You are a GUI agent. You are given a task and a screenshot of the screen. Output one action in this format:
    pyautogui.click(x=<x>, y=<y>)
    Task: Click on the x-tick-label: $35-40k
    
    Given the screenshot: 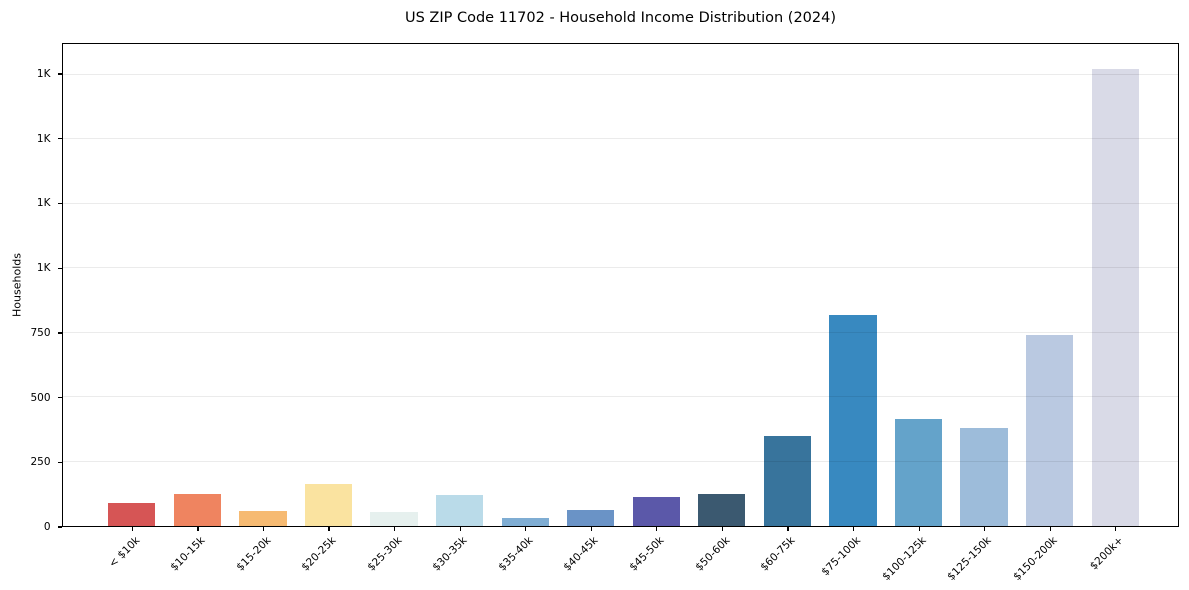 What is the action you would take?
    pyautogui.click(x=516, y=554)
    